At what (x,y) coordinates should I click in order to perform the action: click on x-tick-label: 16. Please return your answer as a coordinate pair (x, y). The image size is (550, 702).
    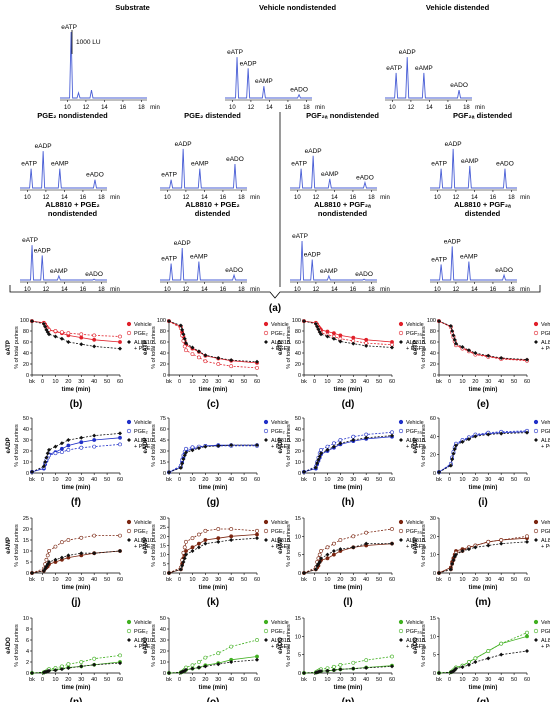
    Looking at the image, I should click on (123, 108).